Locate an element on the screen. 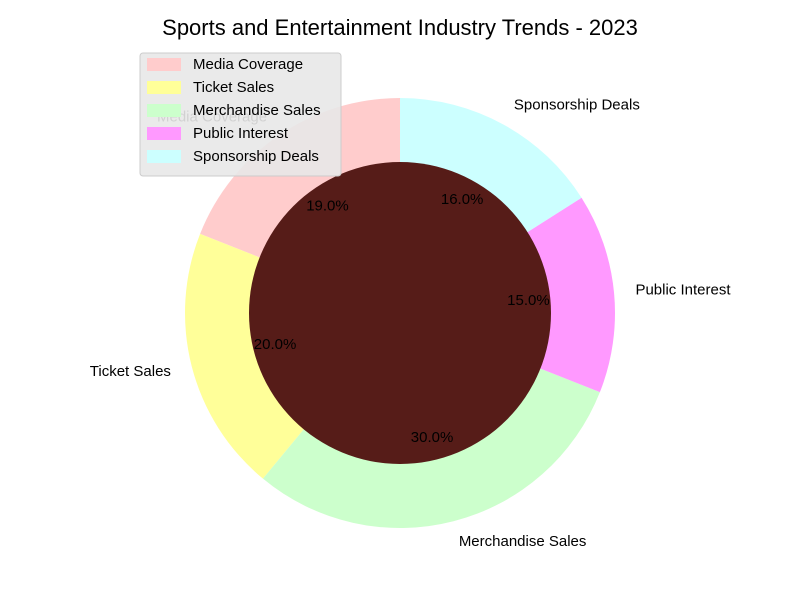 The image size is (800, 600). slice-label-public-interest: Public Interest is located at coordinates (683, 290).